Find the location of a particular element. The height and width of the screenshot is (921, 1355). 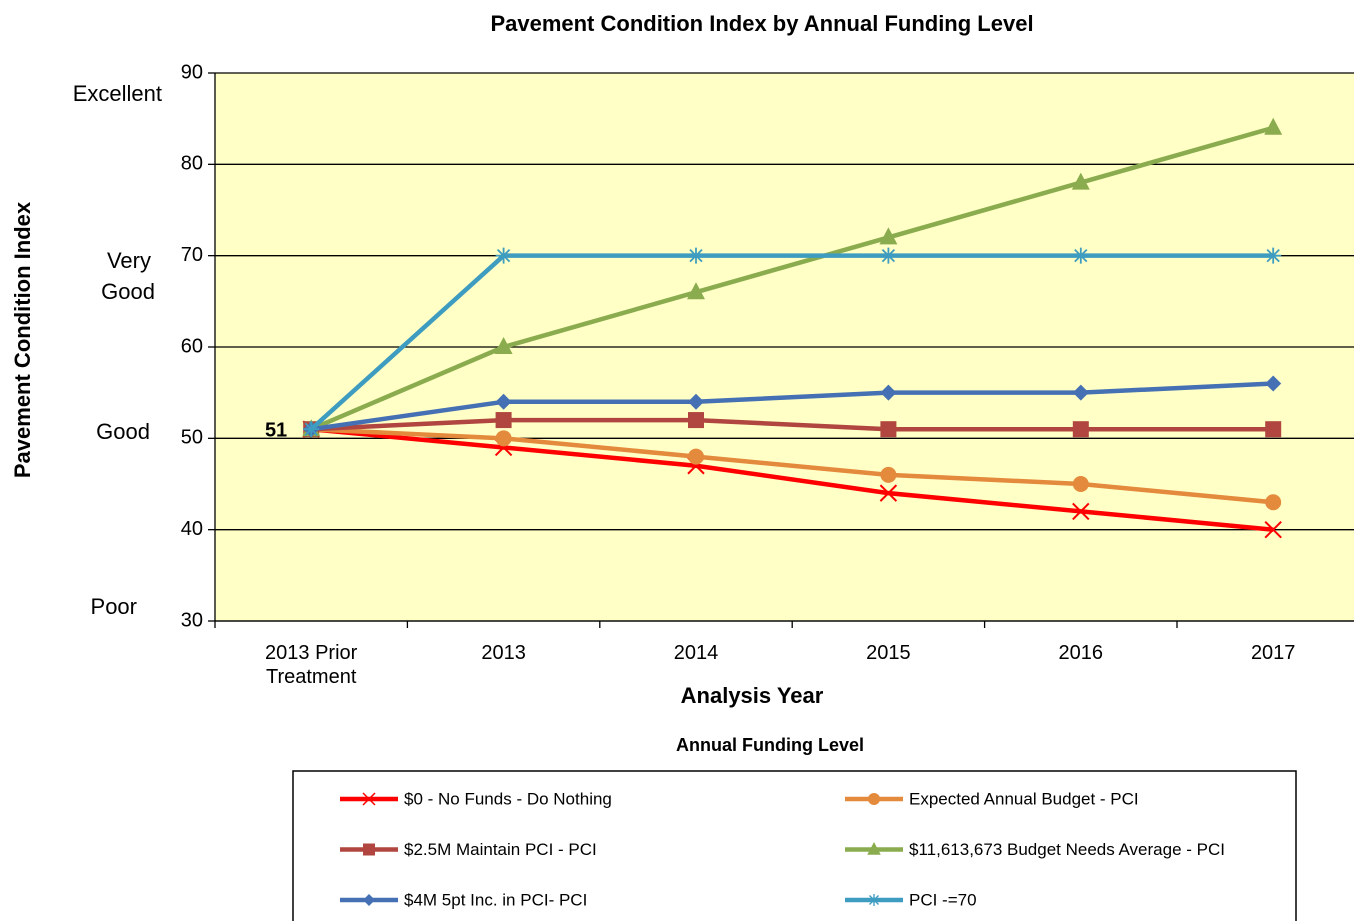

legend-label: $0 - No Funds - Do Nothing is located at coordinates (508, 798).